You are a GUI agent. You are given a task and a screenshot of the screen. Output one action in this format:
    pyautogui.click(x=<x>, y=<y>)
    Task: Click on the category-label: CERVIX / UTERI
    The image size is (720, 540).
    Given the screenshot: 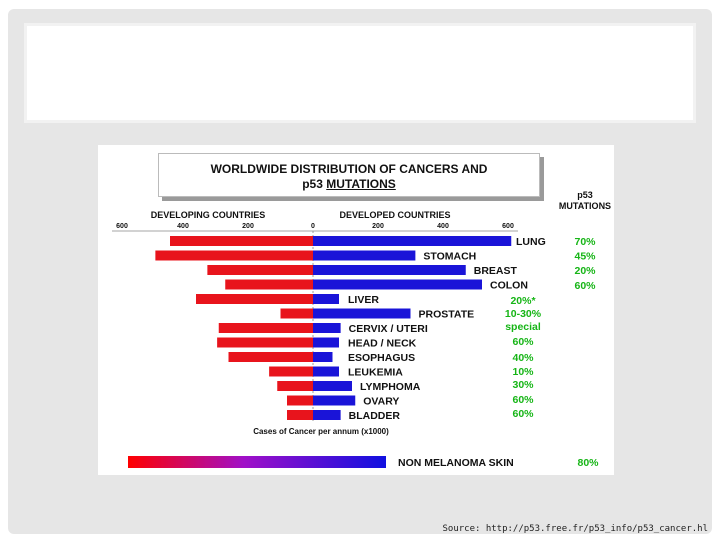 What is the action you would take?
    pyautogui.click(x=388, y=329)
    